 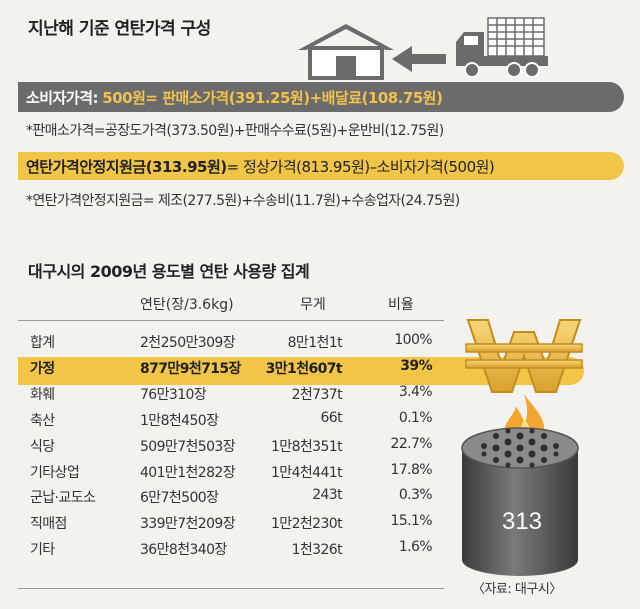 I want to click on ratio-cell: 22.7%, so click(x=411, y=443).